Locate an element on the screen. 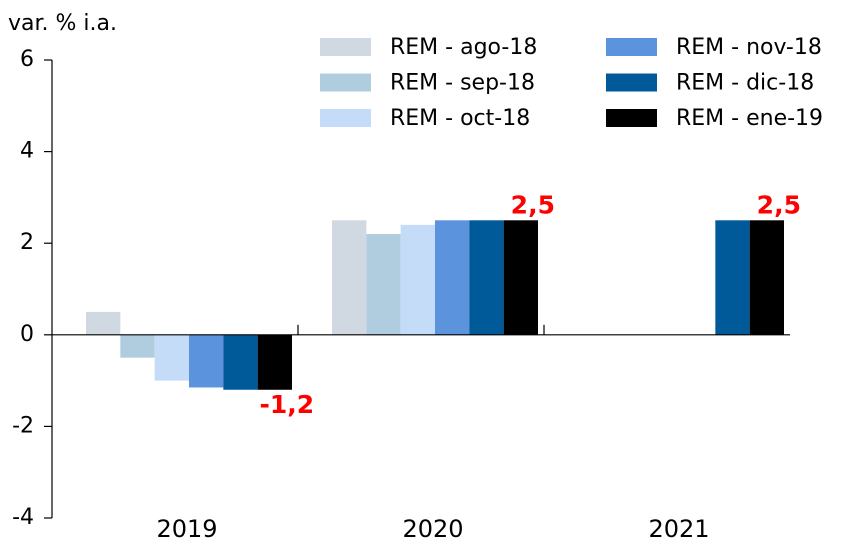  legend-label: REM - ene-19 is located at coordinates (749, 118).